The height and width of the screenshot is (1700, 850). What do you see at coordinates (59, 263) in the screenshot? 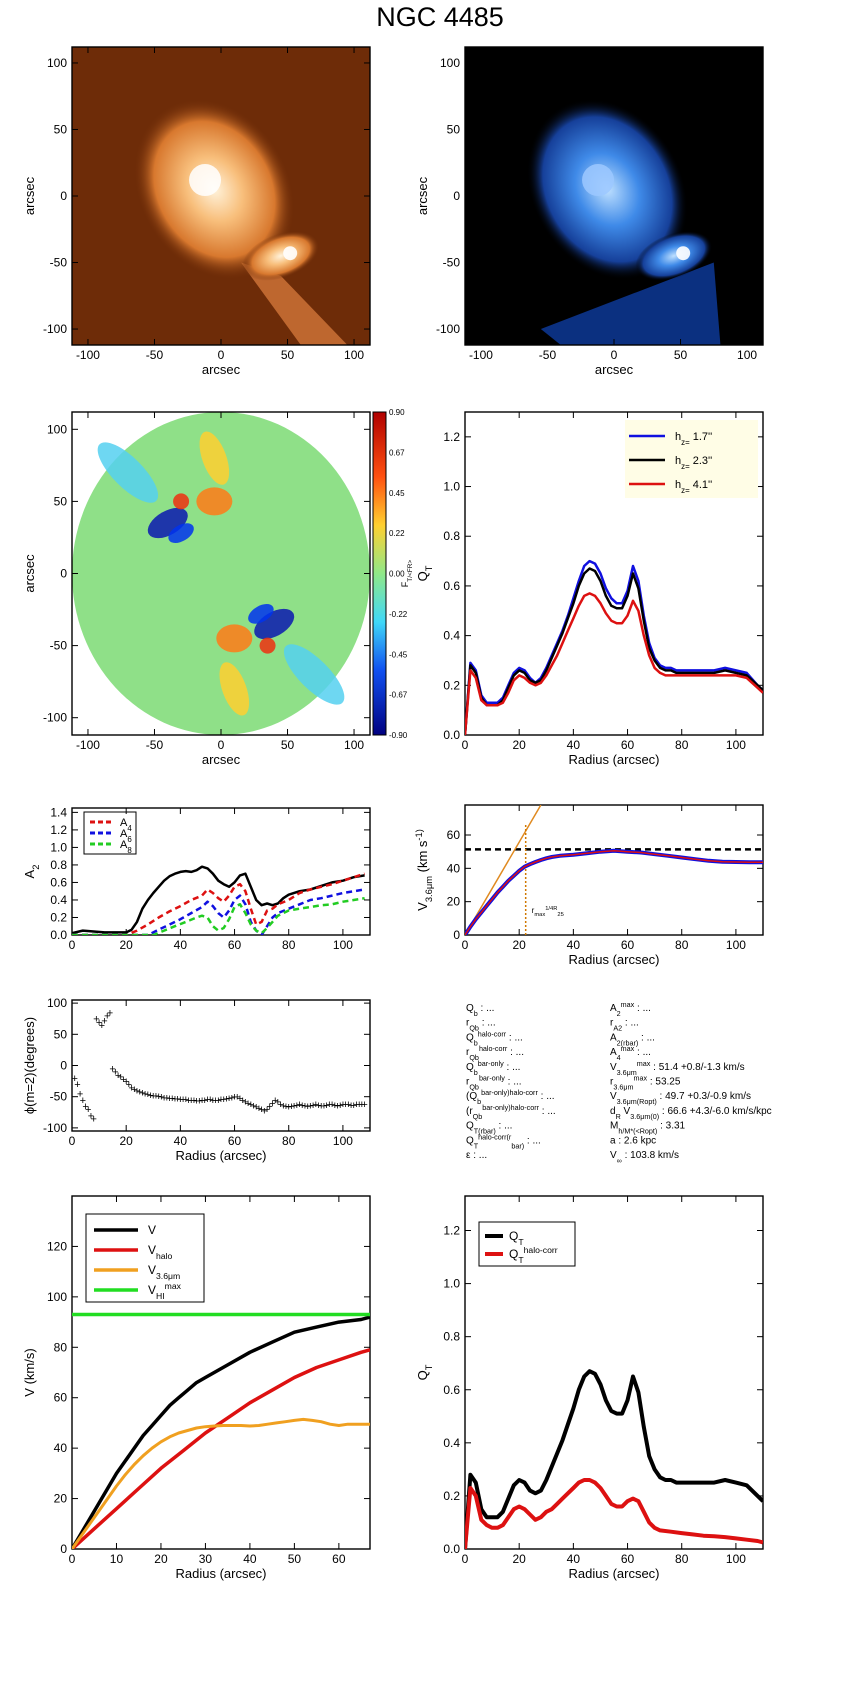
I see `y-tick-label: -50` at bounding box center [59, 263].